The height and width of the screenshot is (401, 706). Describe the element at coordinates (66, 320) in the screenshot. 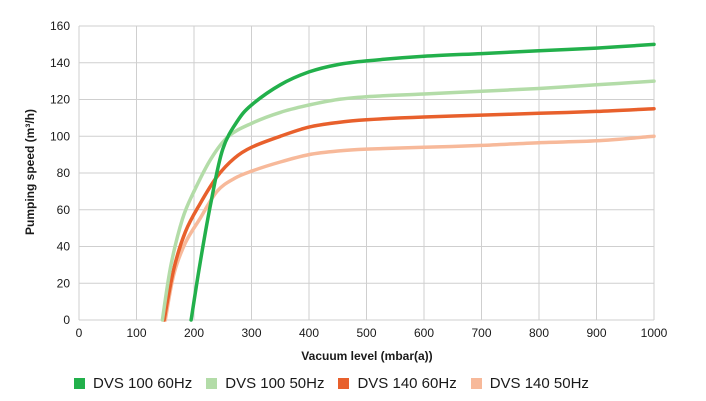

I see `y-tick-label: 0` at that location.